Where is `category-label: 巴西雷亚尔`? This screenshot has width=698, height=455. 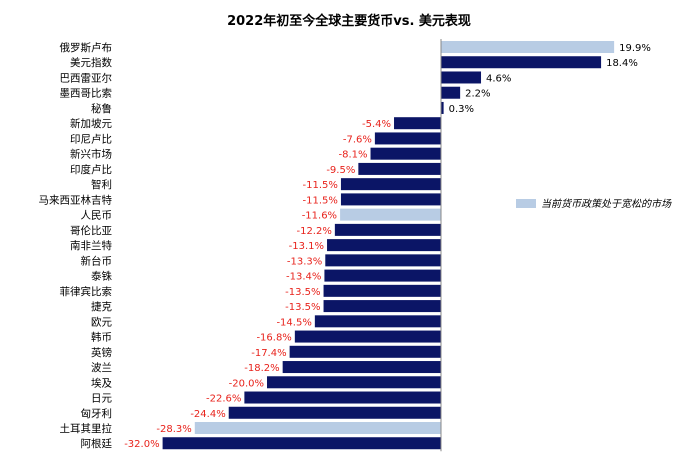
category-label: 巴西雷亚尔 is located at coordinates (86, 77).